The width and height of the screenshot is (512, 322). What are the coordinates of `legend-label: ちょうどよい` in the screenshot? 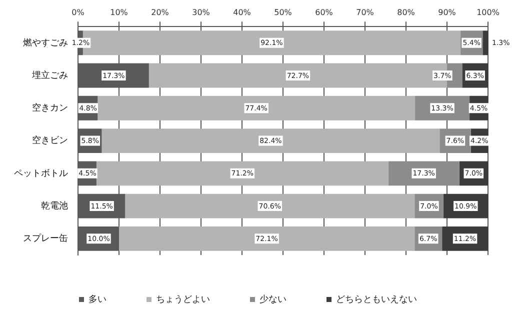 It's located at (183, 299).